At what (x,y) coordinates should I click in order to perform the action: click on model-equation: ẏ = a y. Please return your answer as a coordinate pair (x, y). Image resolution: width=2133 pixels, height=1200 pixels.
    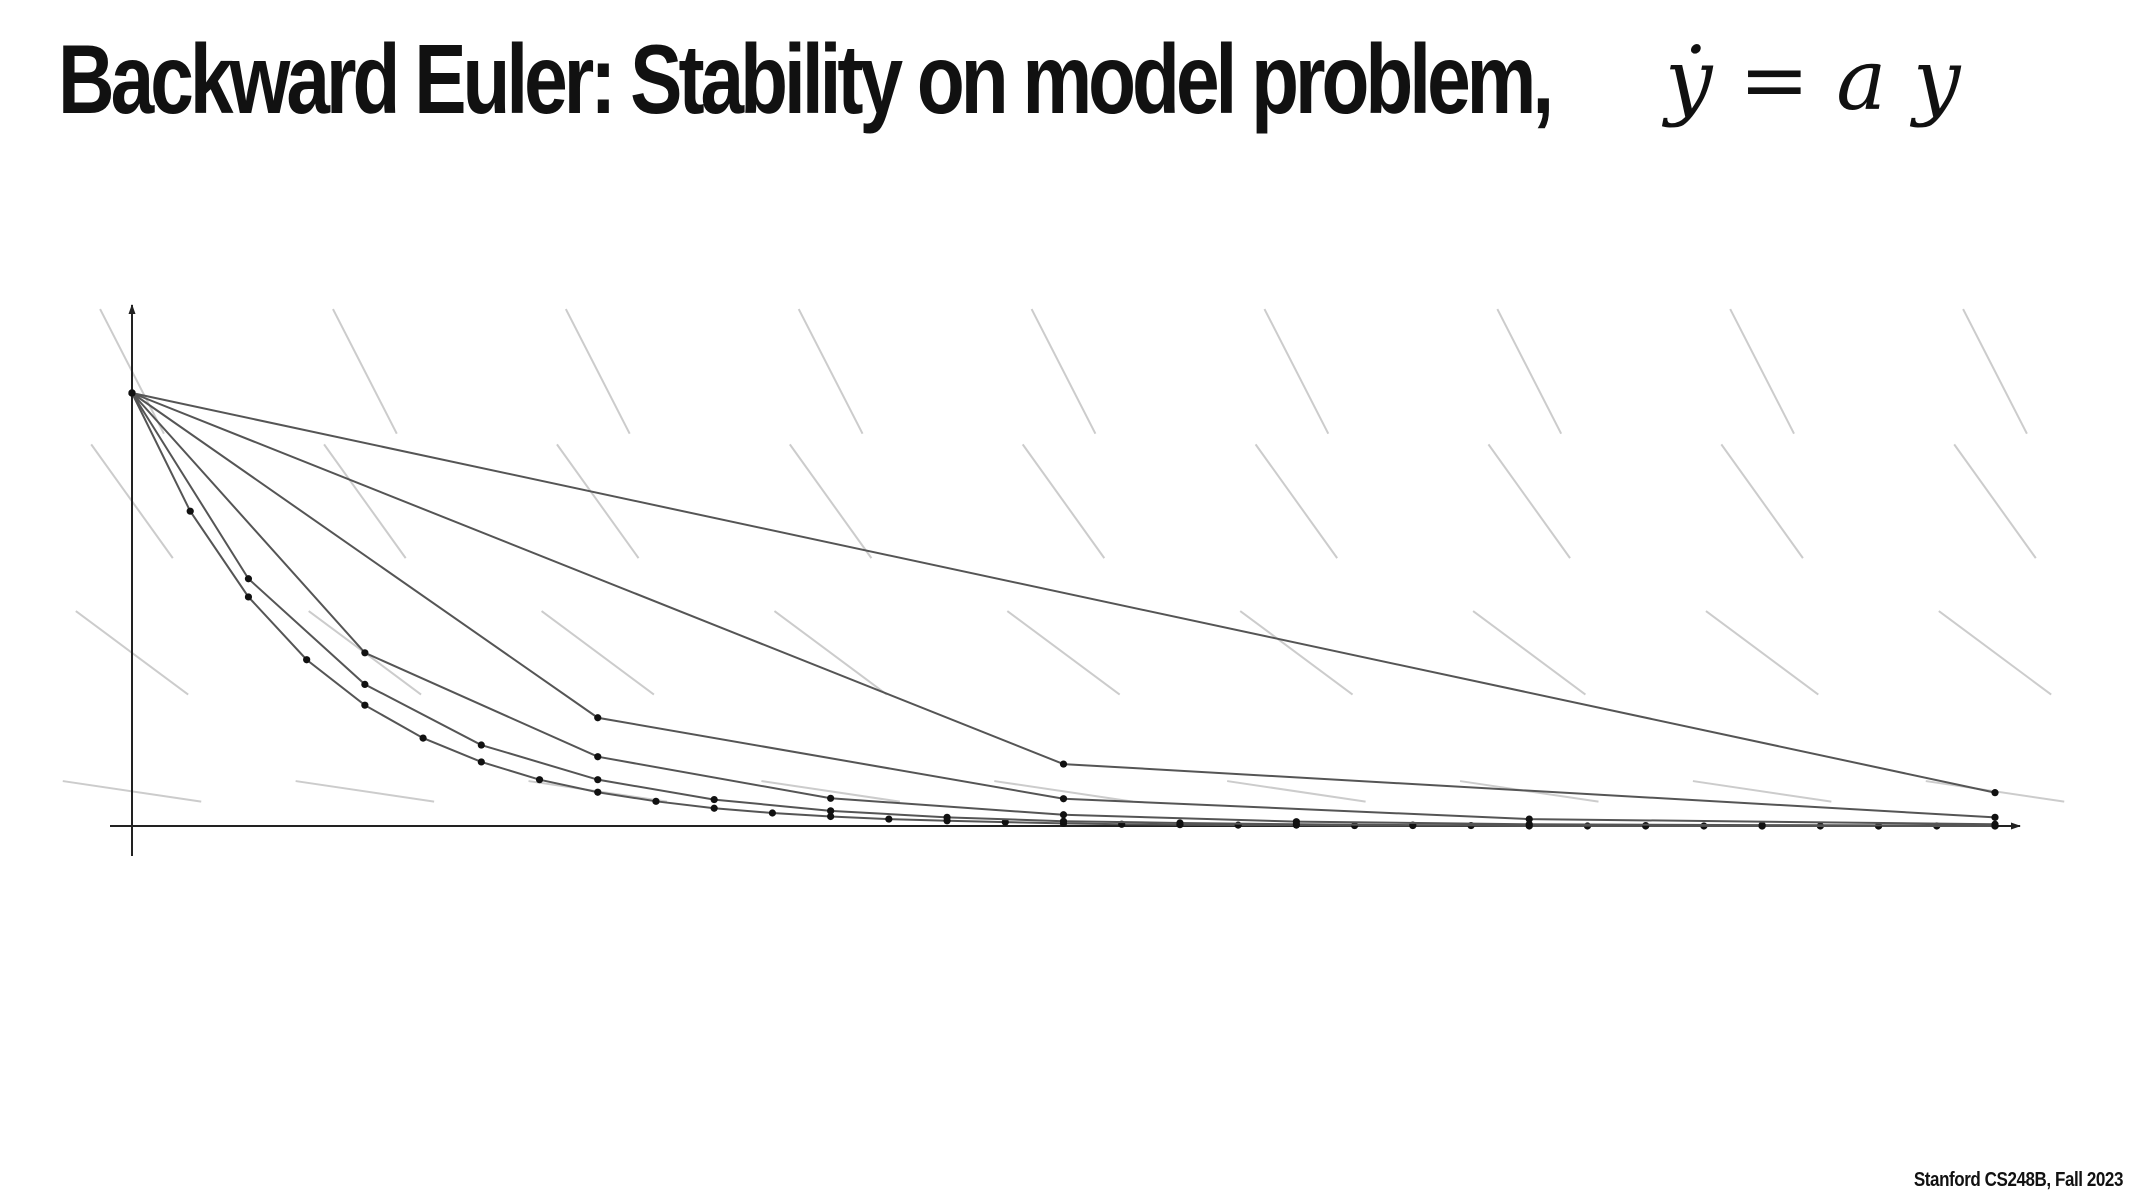
    Looking at the image, I should click on (1813, 80).